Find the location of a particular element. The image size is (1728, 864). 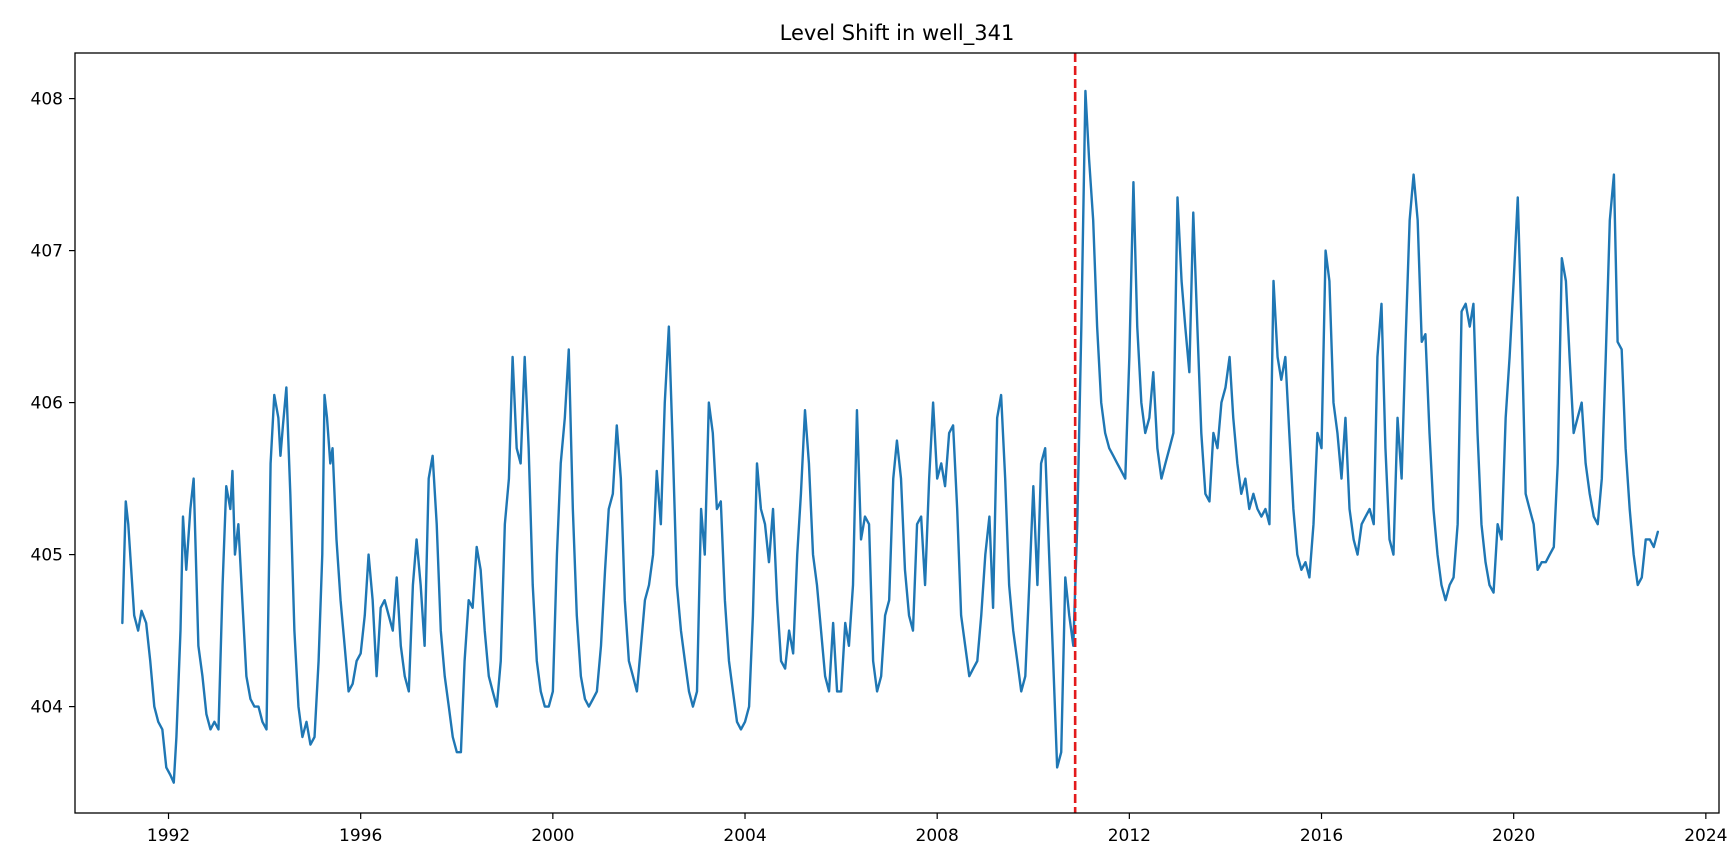

x-tick-label: 2020 is located at coordinates (1513, 836).